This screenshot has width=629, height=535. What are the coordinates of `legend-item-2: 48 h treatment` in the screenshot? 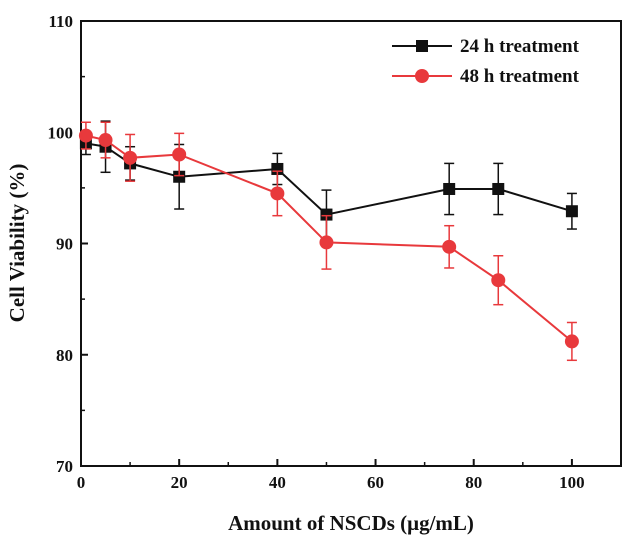 It's located at (486, 76).